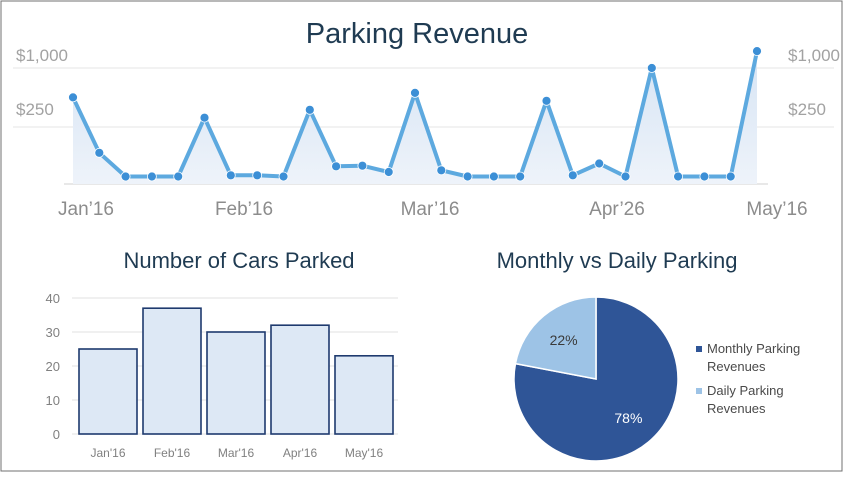 This screenshot has width=853, height=487. What do you see at coordinates (776, 209) in the screenshot?
I see `revenue-x-label-may: May’16` at bounding box center [776, 209].